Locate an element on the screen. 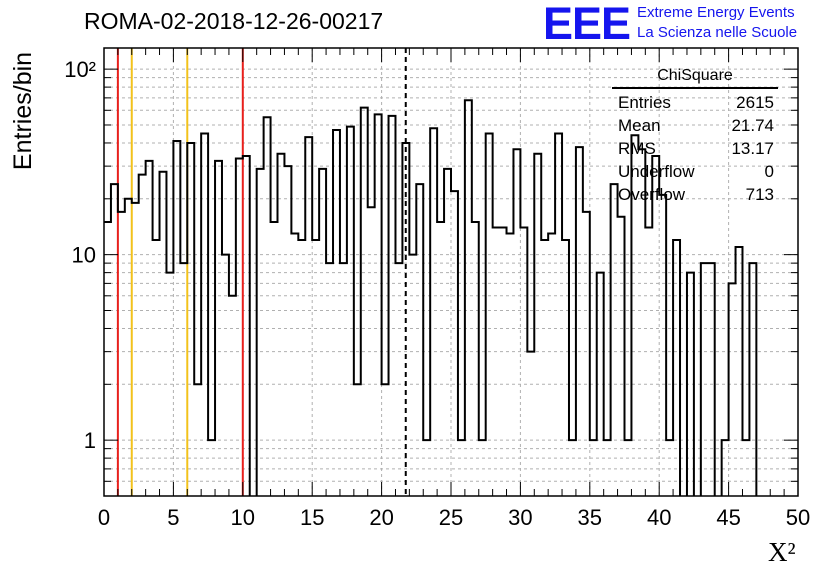  plot-title: ROMA-02-2018-12-26-00217 is located at coordinates (234, 21).